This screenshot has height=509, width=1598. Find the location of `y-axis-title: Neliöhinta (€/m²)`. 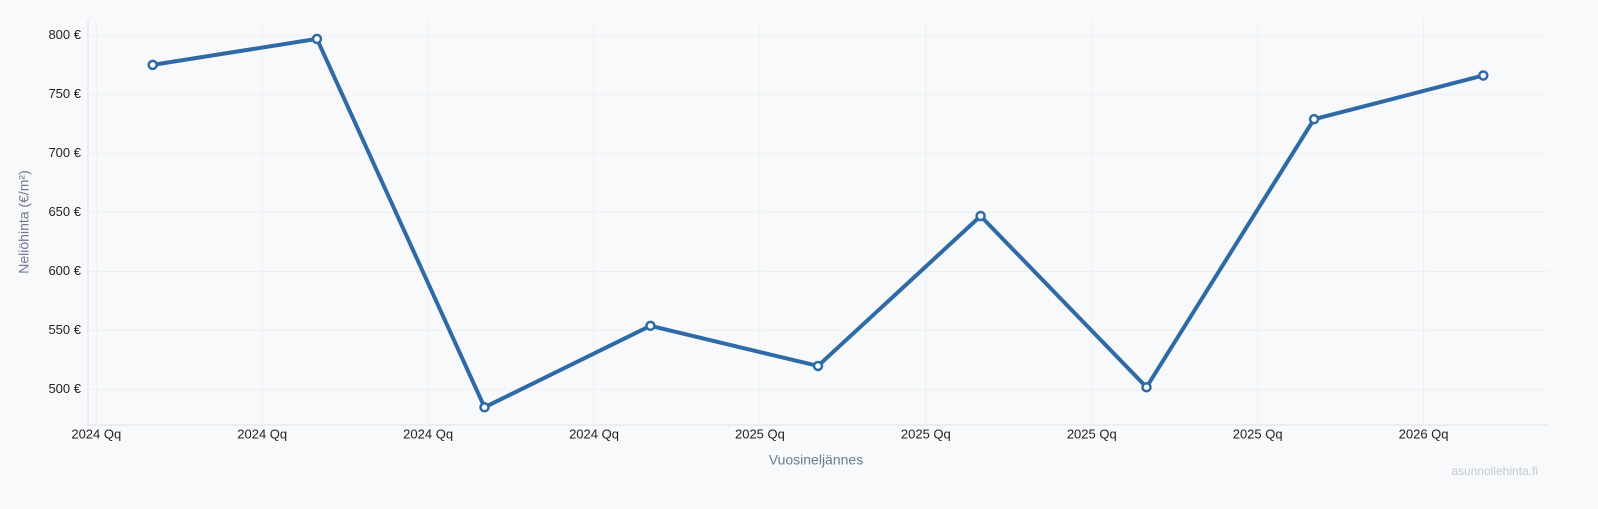

y-axis-title: Neliöhinta (€/m²) is located at coordinates (24, 221).